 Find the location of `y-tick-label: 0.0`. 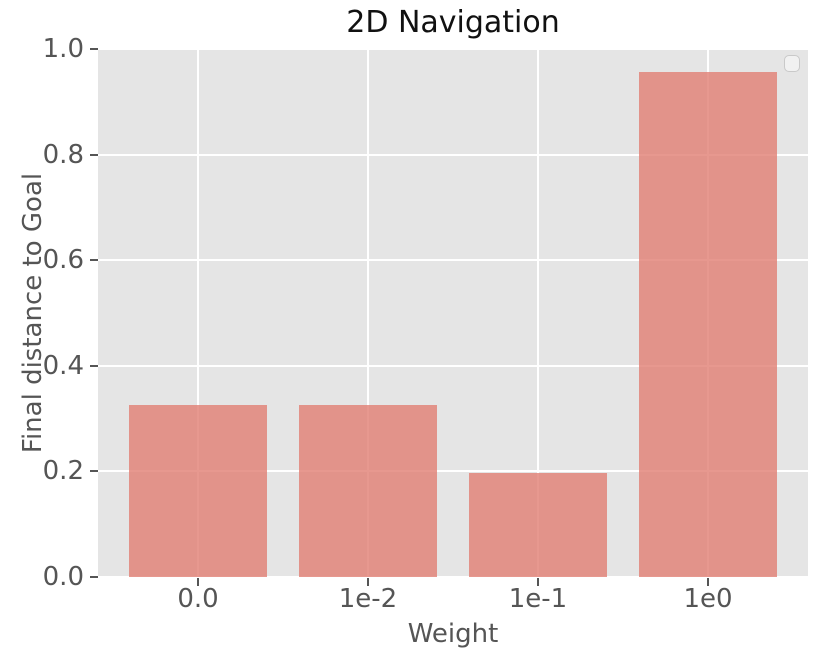

y-tick-label: 0.0 is located at coordinates (63, 577).